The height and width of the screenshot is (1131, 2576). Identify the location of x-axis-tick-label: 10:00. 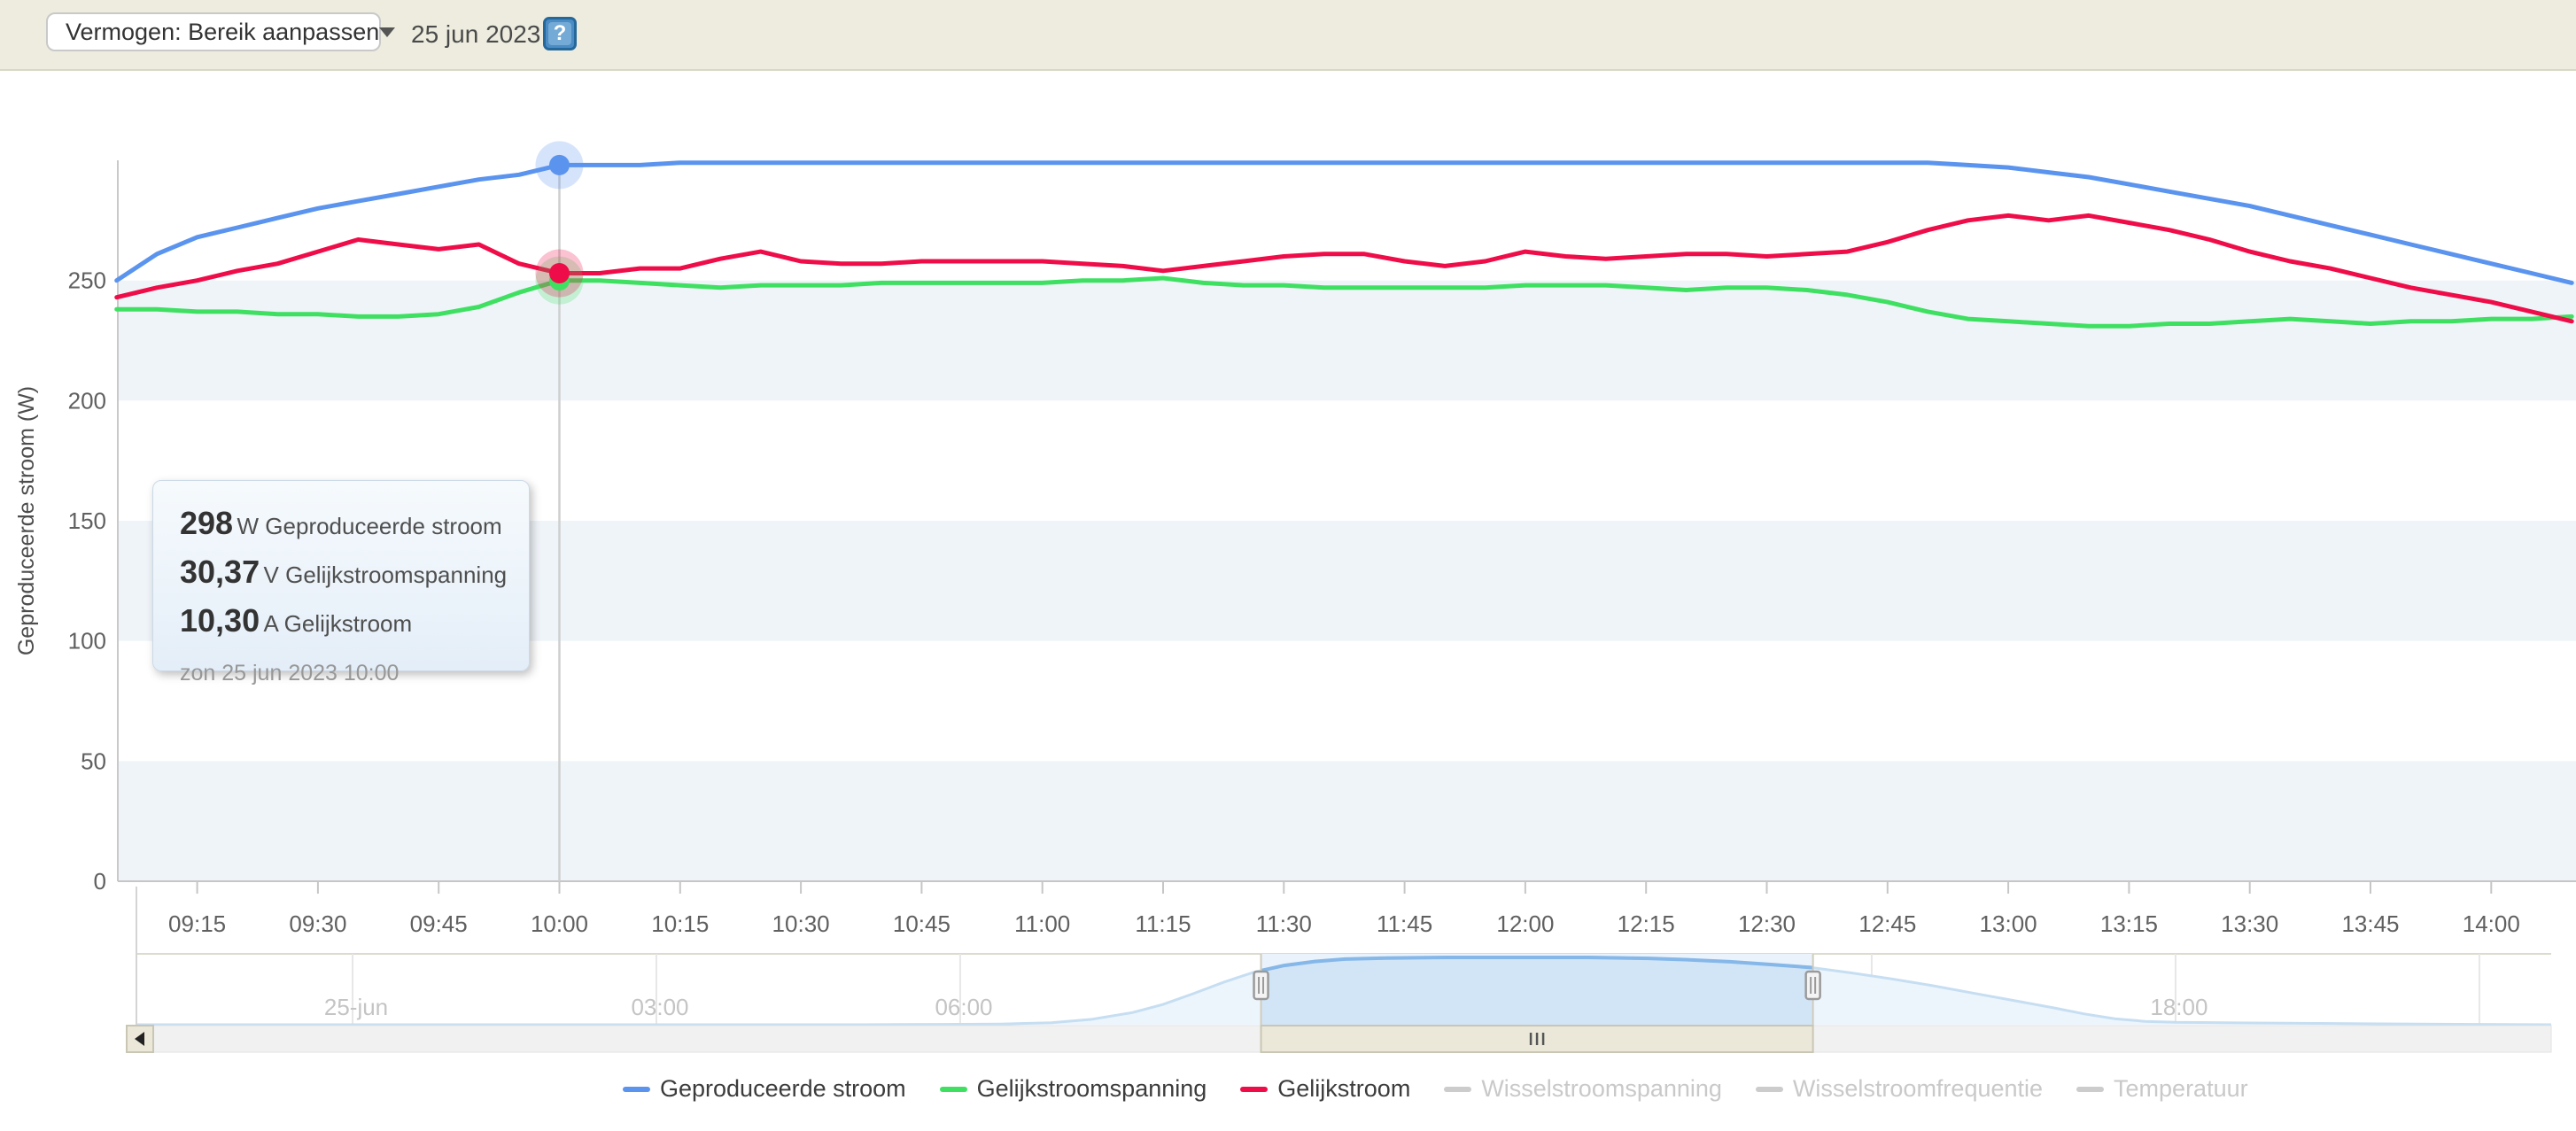
(559, 923).